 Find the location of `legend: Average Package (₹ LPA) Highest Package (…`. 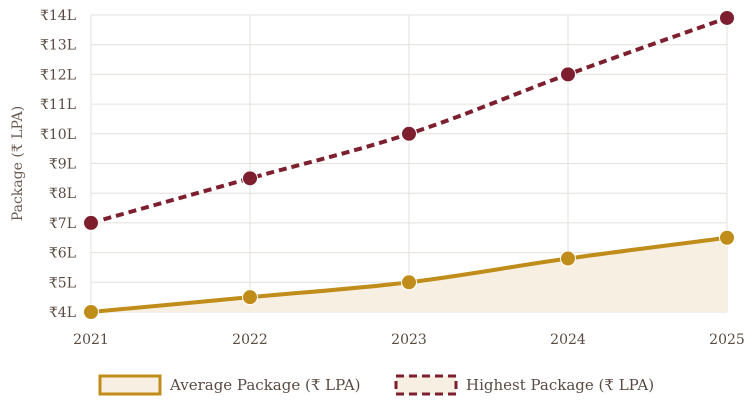

legend: Average Package (₹ LPA) Highest Package (… is located at coordinates (376, 385).